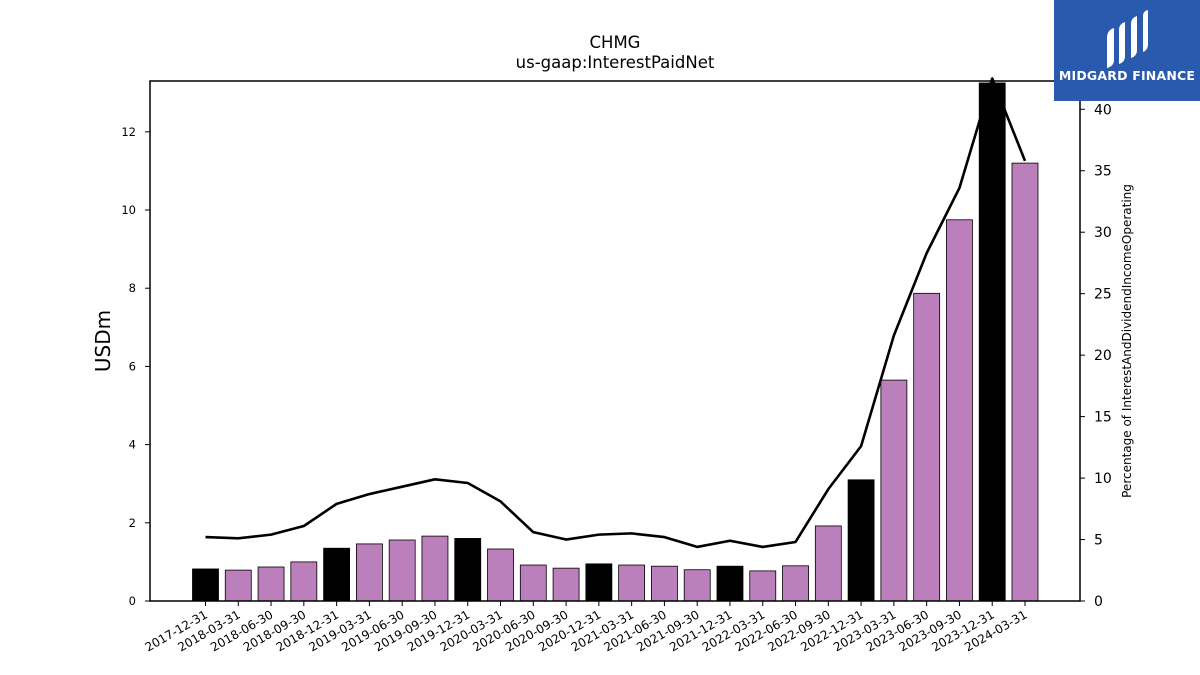 The width and height of the screenshot is (1200, 675). Describe the element at coordinates (1127, 75) in the screenshot. I see `brand-name: MIDGARD FINANCE` at that location.